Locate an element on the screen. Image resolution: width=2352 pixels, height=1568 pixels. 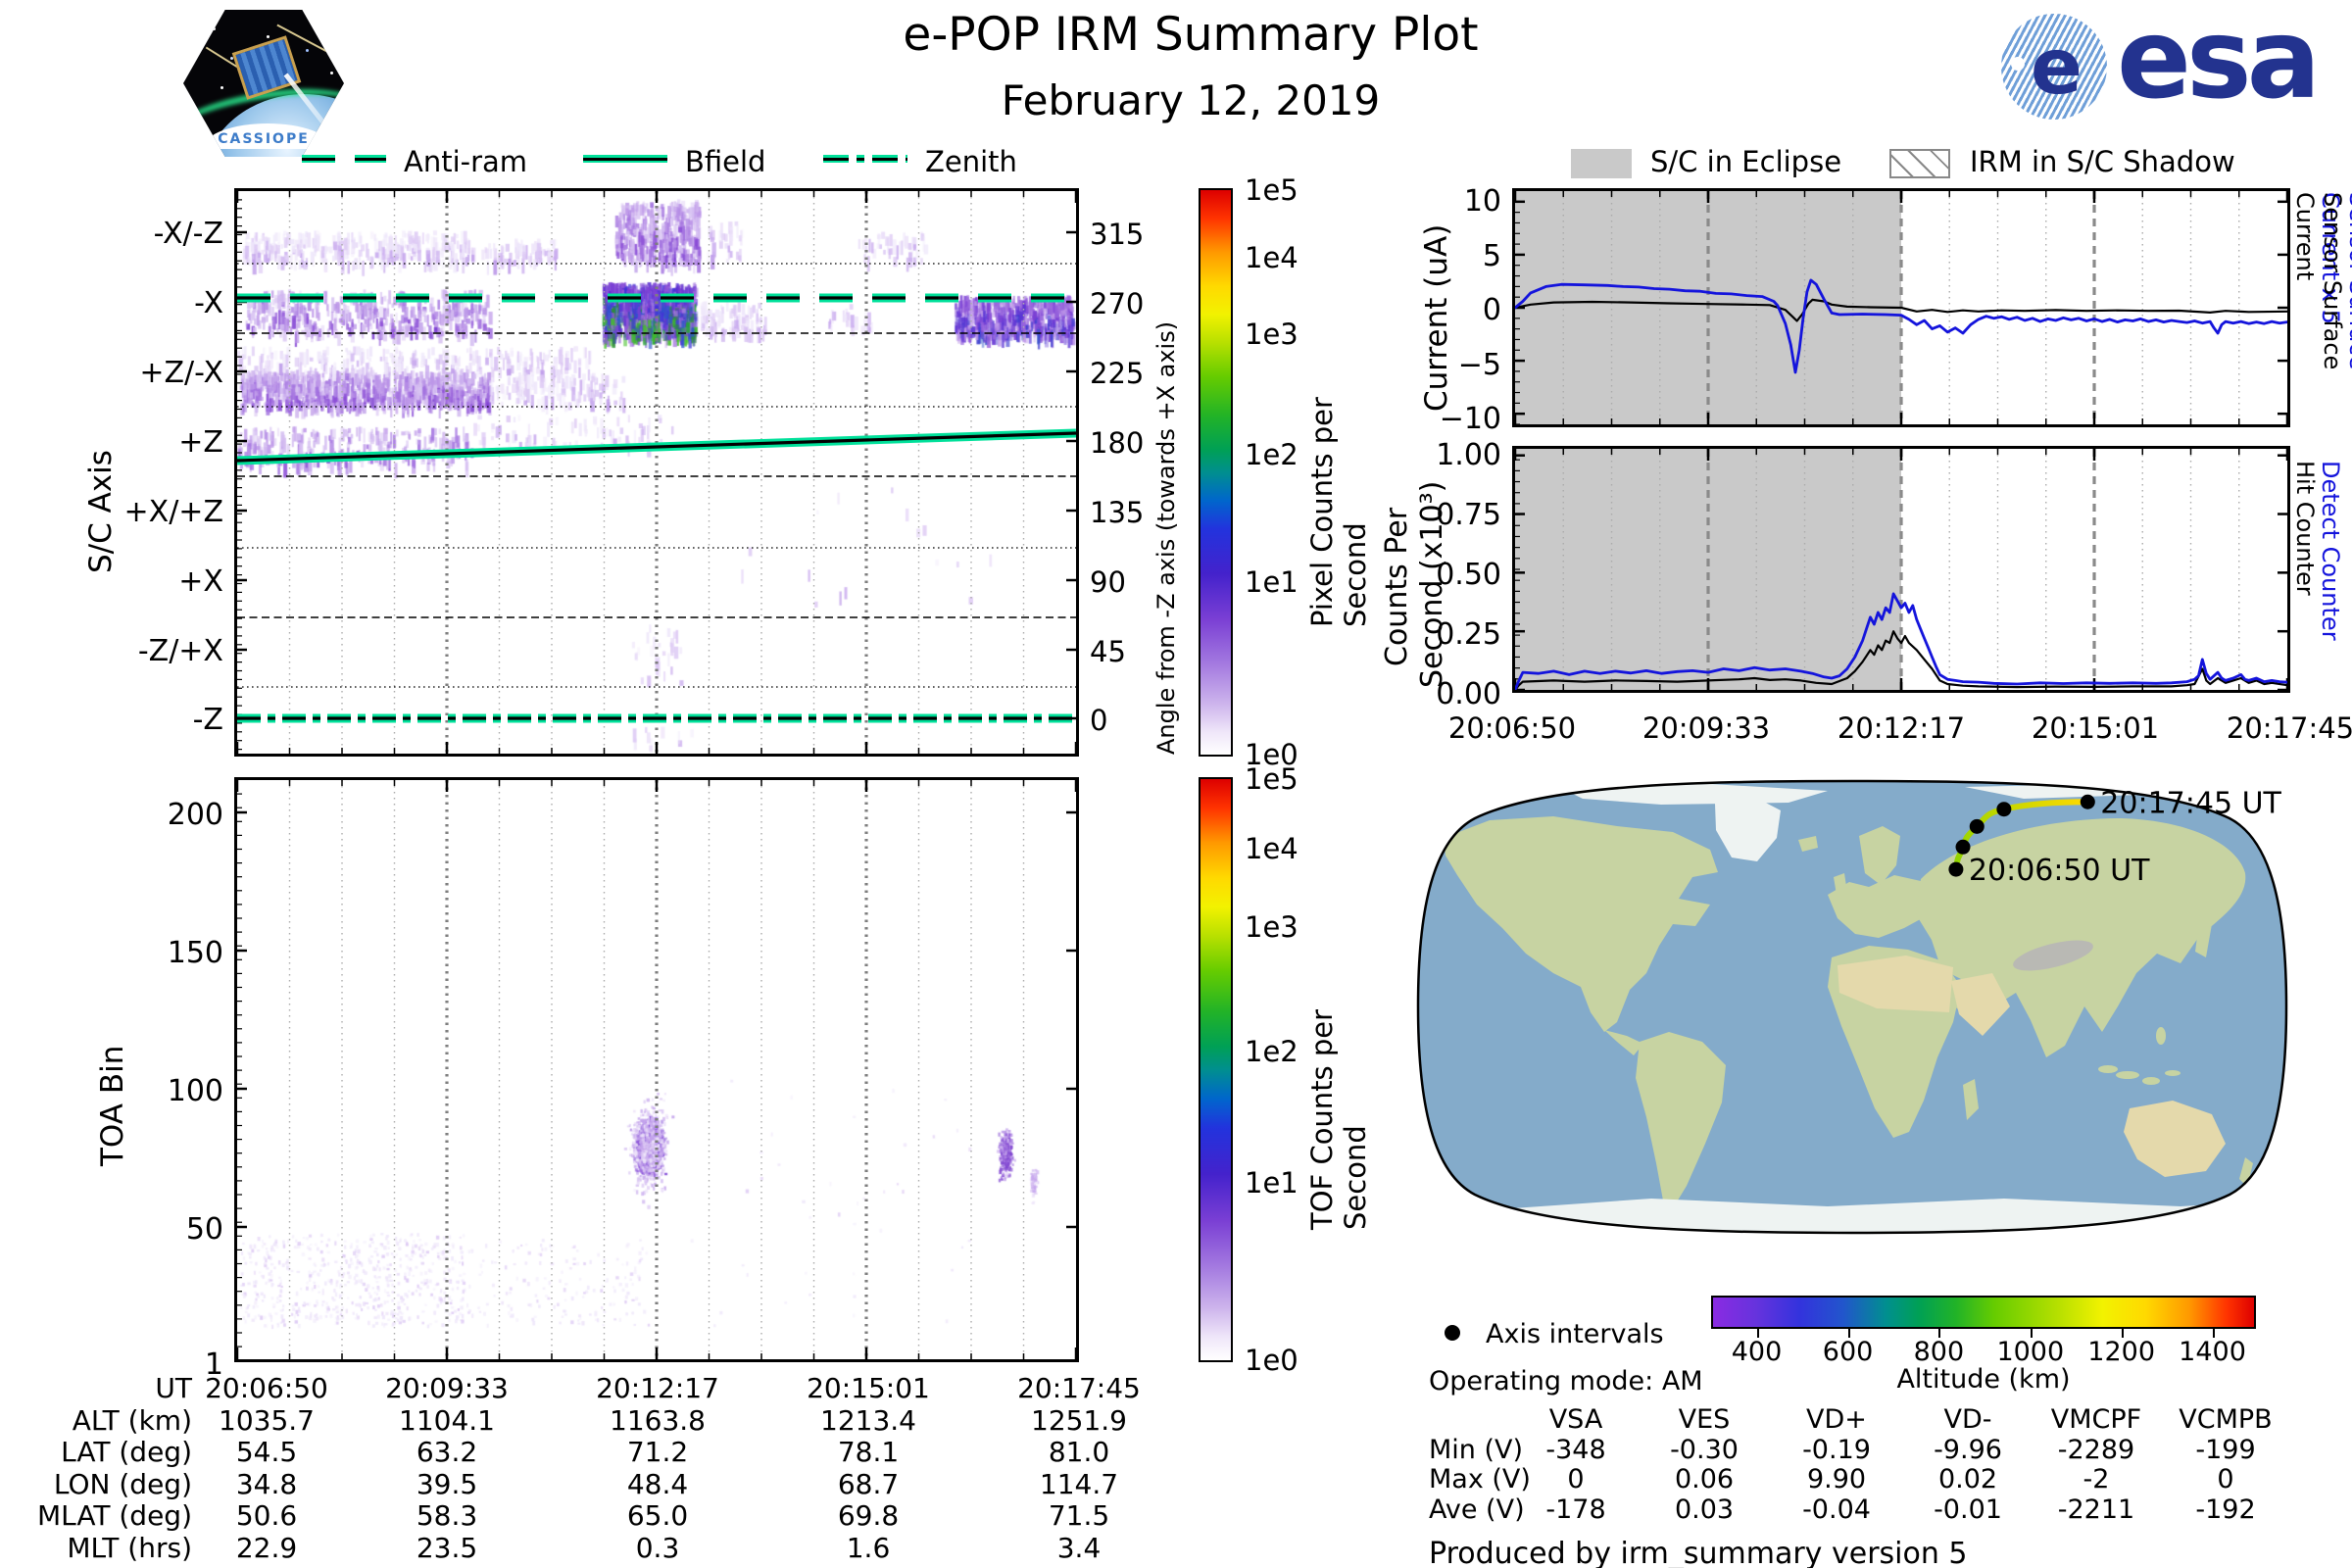
current-ytick-label: 10 is located at coordinates (1482, 201).